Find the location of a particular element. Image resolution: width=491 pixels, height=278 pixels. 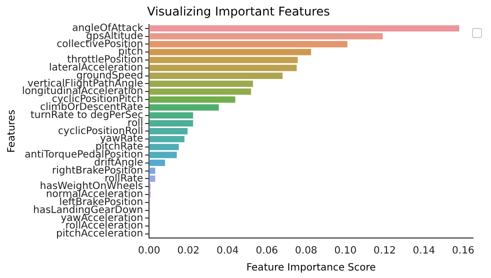

x-tick-label: 0.12 is located at coordinates (385, 251).